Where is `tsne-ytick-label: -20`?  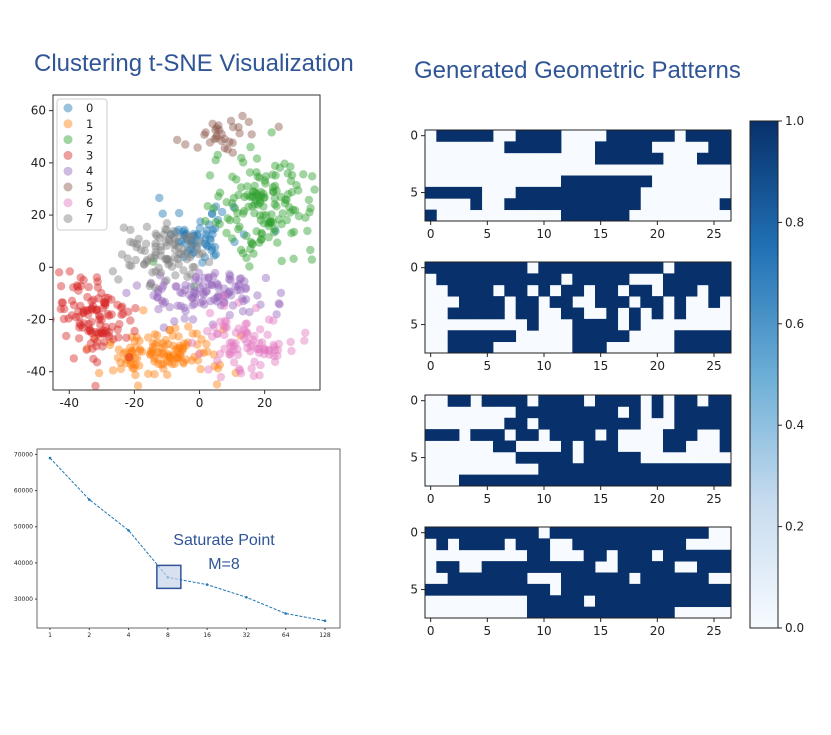
tsne-ytick-label: -20 is located at coordinates (36, 320).